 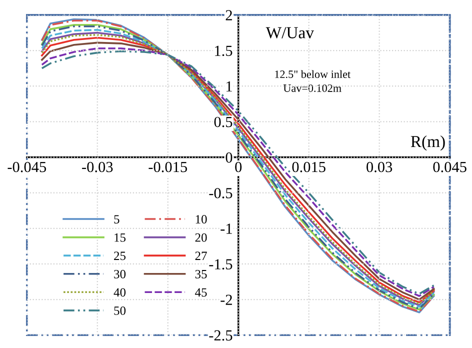 I want to click on y-tick-label: 0, so click(x=229, y=157).